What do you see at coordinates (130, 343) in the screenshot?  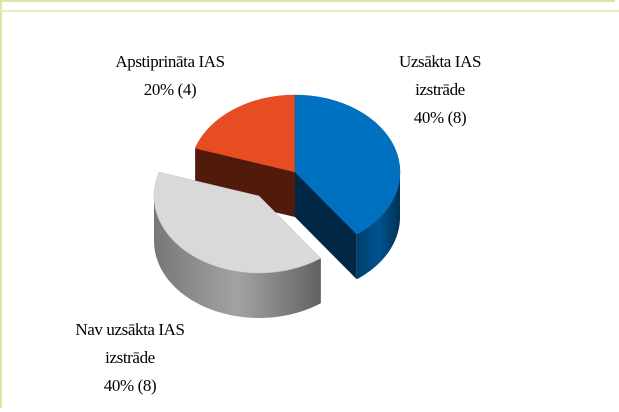 I see `category-label: Nav uzsākta IAS izstrāde` at bounding box center [130, 343].